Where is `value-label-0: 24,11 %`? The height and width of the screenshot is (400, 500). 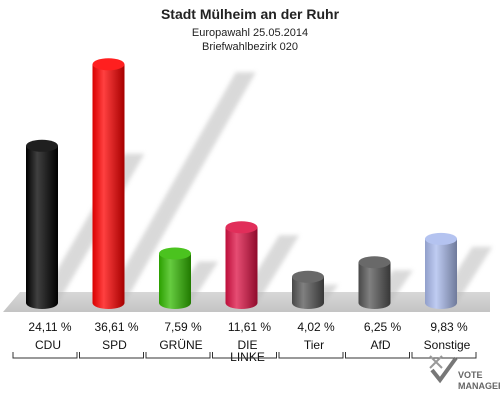 value-label-0: 24,11 % is located at coordinates (49, 327).